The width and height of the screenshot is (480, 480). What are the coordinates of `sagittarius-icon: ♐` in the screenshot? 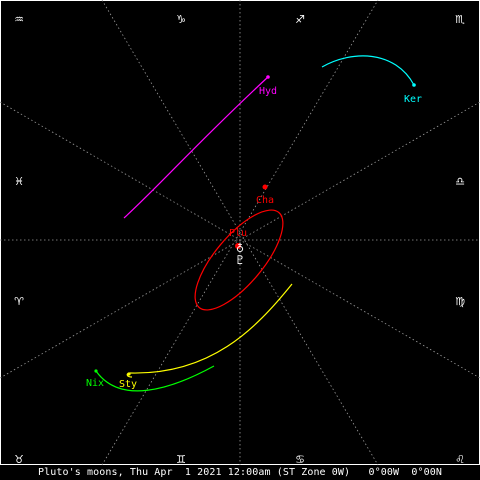 It's located at (300, 19).